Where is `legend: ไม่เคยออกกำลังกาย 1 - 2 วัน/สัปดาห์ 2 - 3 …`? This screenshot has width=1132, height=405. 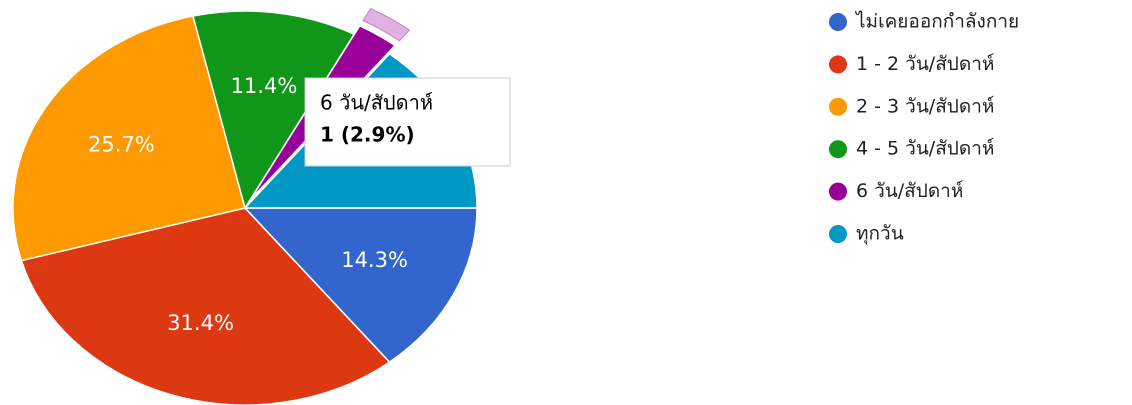
legend: ไม่เคยออกกำลังกาย 1 - 2 วัน/สัปดาห์ 2 - 3 … is located at coordinates (924, 128).